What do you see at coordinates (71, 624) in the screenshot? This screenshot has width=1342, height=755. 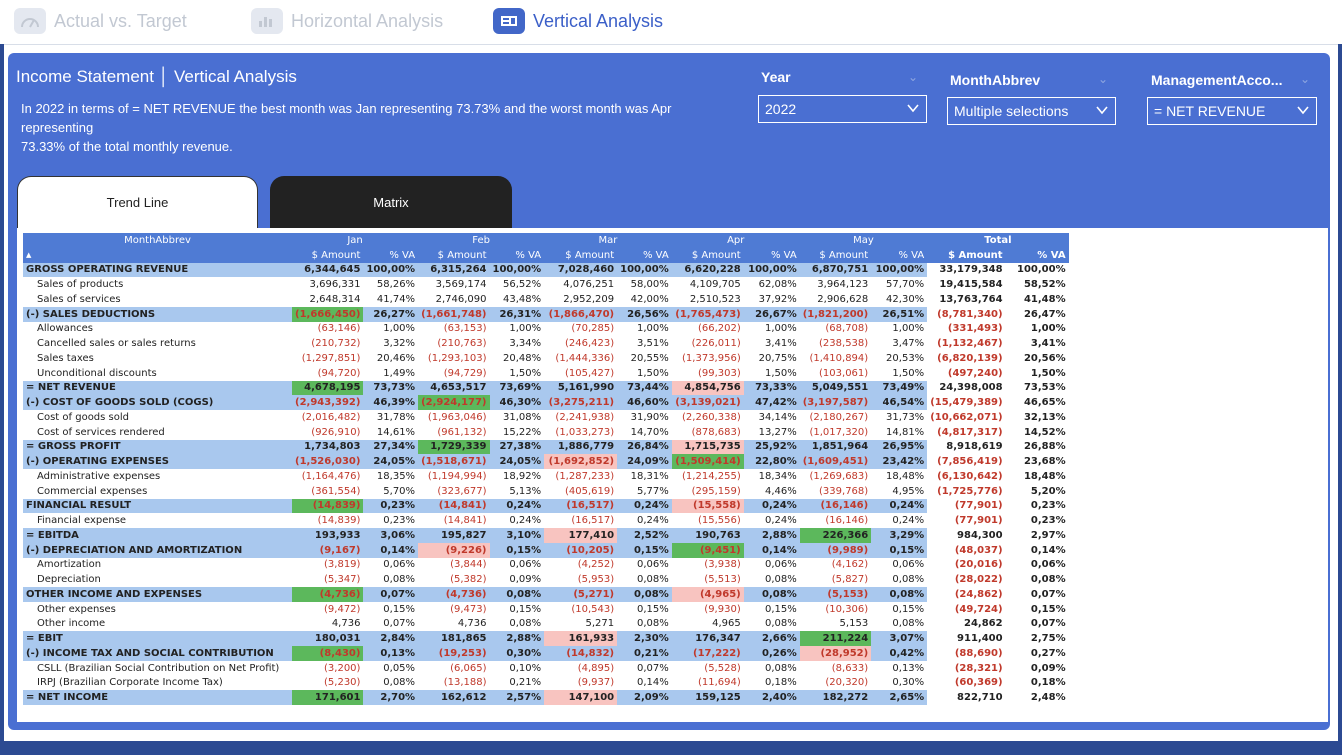 I see `row-label: Other income` at bounding box center [71, 624].